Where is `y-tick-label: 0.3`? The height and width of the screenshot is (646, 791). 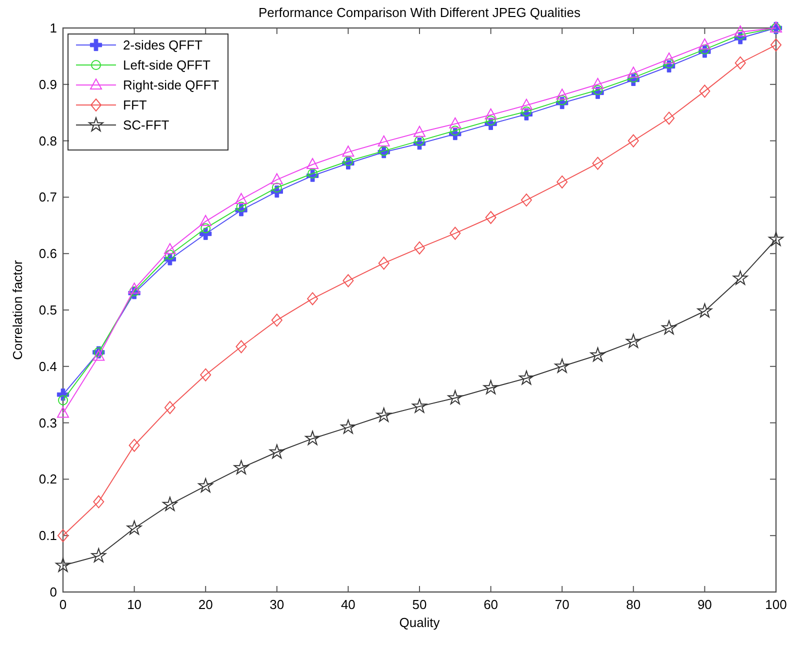 y-tick-label: 0.3 is located at coordinates (47, 422).